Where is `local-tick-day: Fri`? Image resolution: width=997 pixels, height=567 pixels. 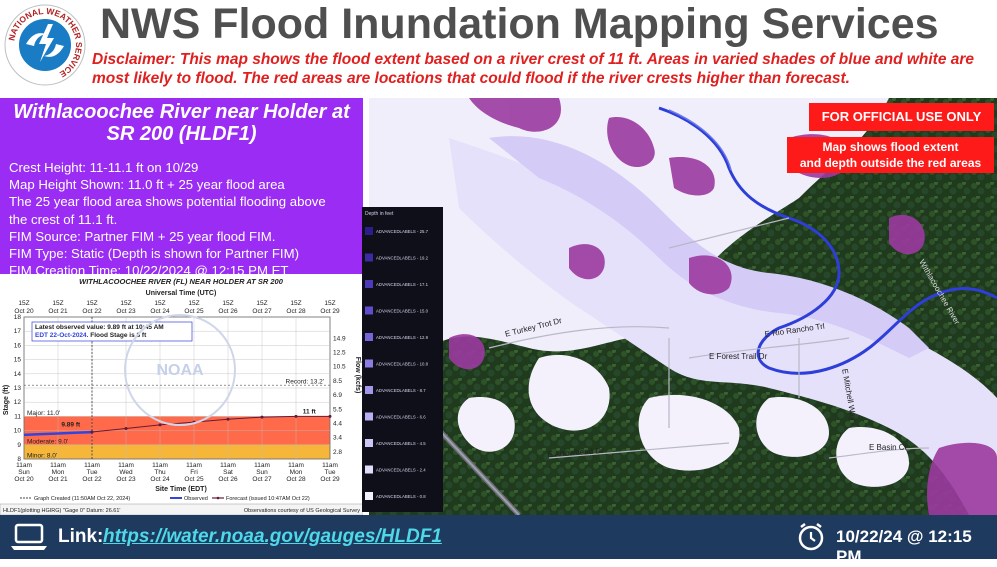
local-tick-day: Fri is located at coordinates (194, 472).